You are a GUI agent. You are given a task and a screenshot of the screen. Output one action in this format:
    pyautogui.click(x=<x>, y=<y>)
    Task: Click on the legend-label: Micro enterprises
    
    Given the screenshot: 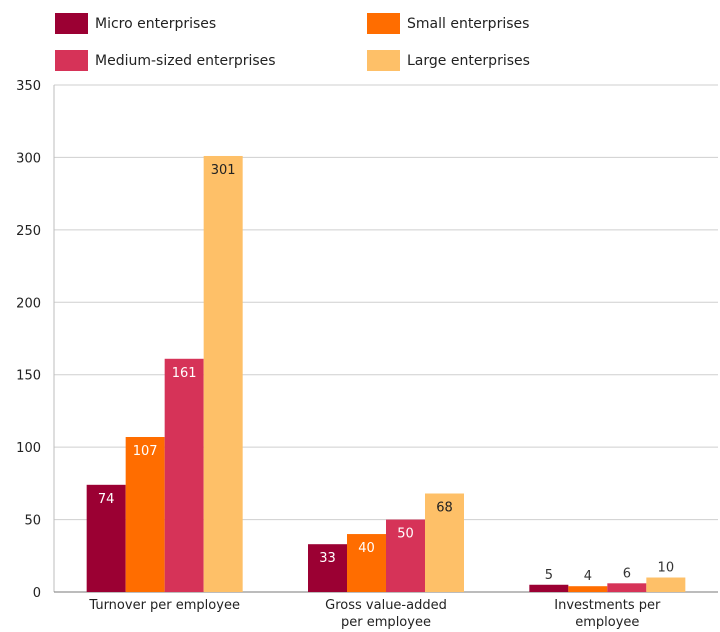 What is the action you would take?
    pyautogui.click(x=155, y=24)
    